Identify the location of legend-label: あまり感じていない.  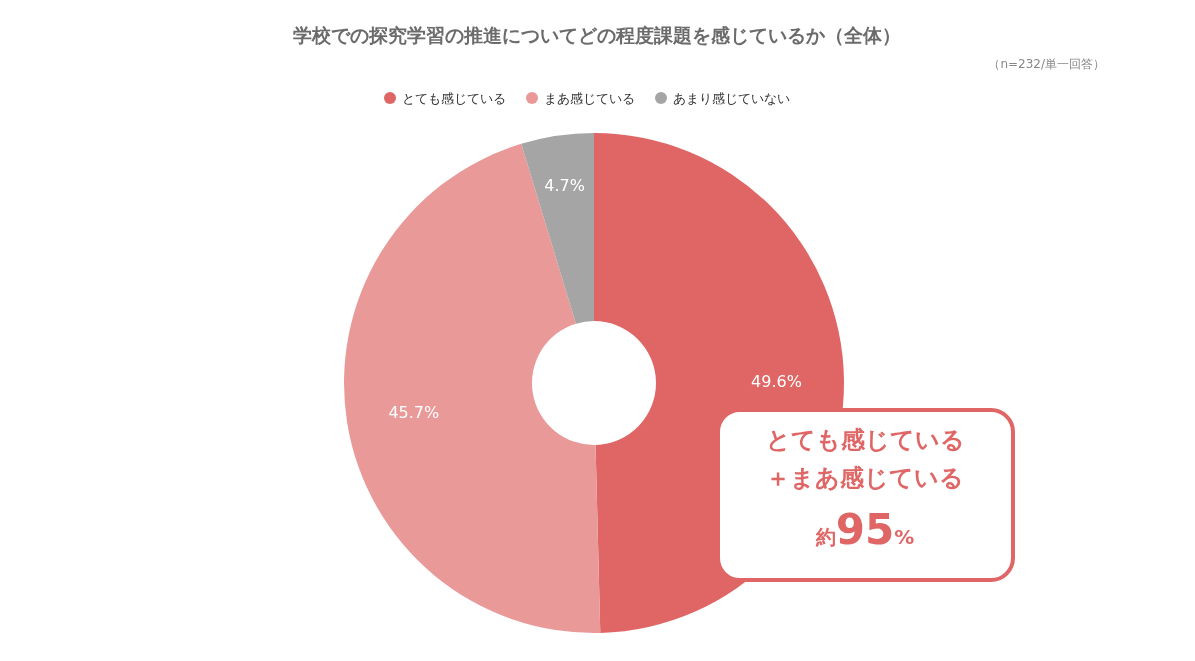
(731, 98).